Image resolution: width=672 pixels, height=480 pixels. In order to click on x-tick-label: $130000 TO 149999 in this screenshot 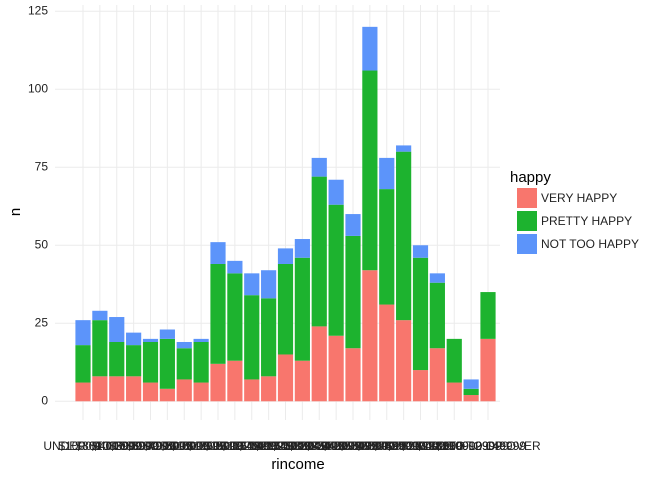, I will do `click(471, 446)`.